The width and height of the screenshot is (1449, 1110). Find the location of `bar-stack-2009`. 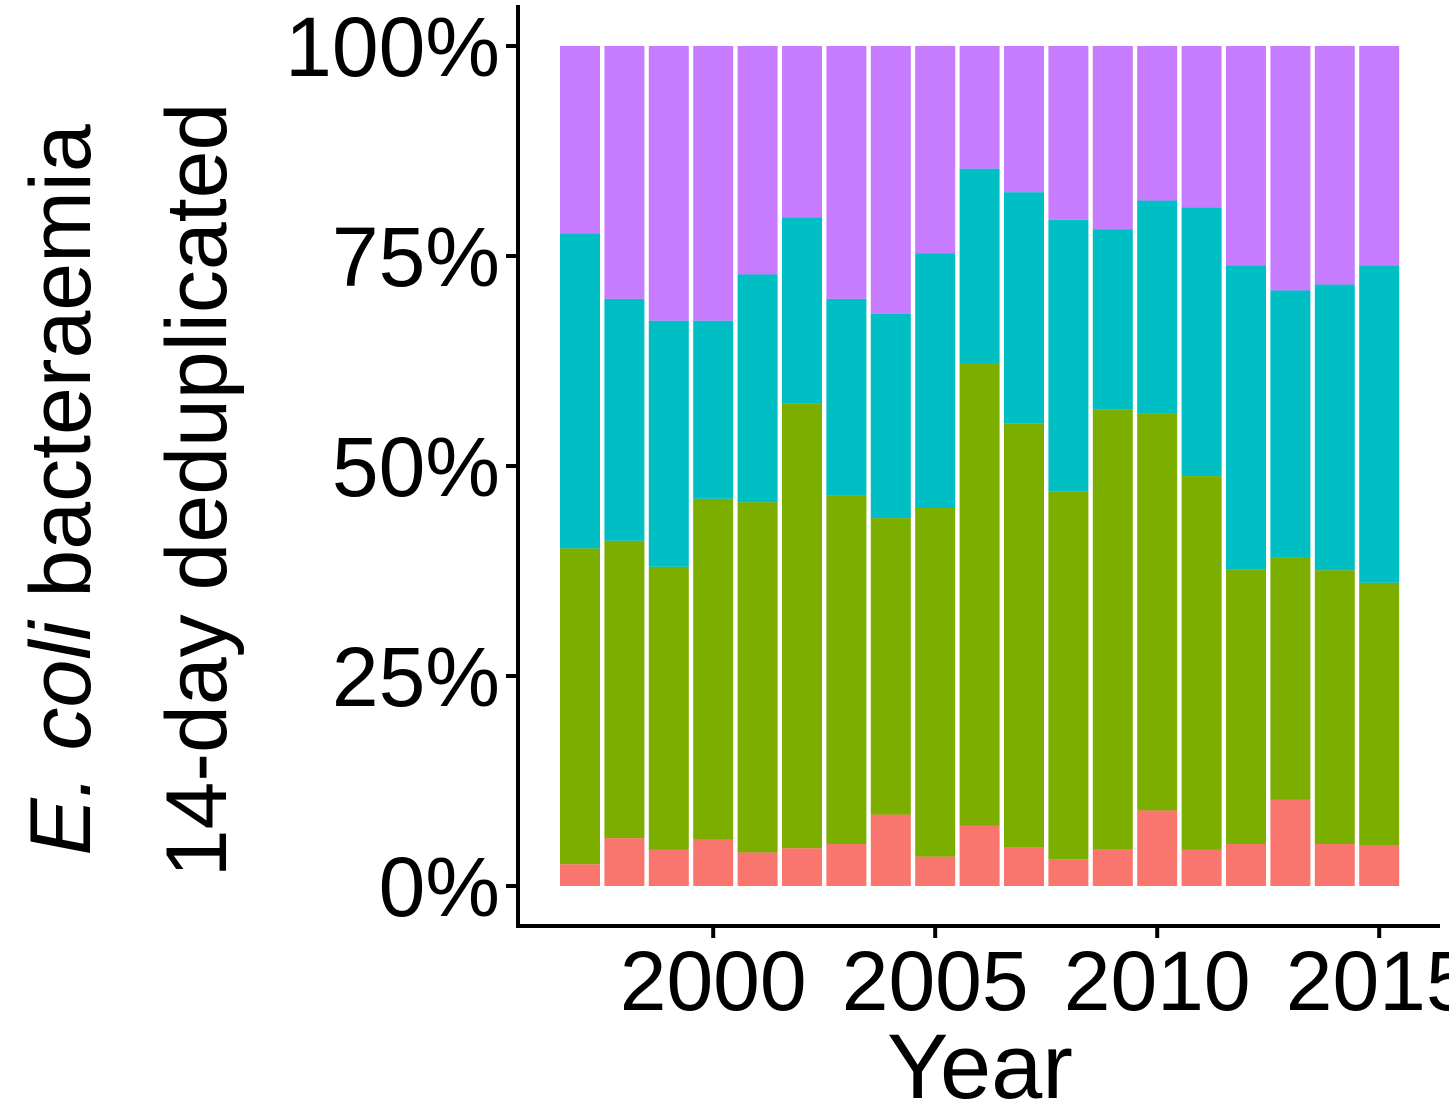

bar-stack-2009 is located at coordinates (1112, 466).